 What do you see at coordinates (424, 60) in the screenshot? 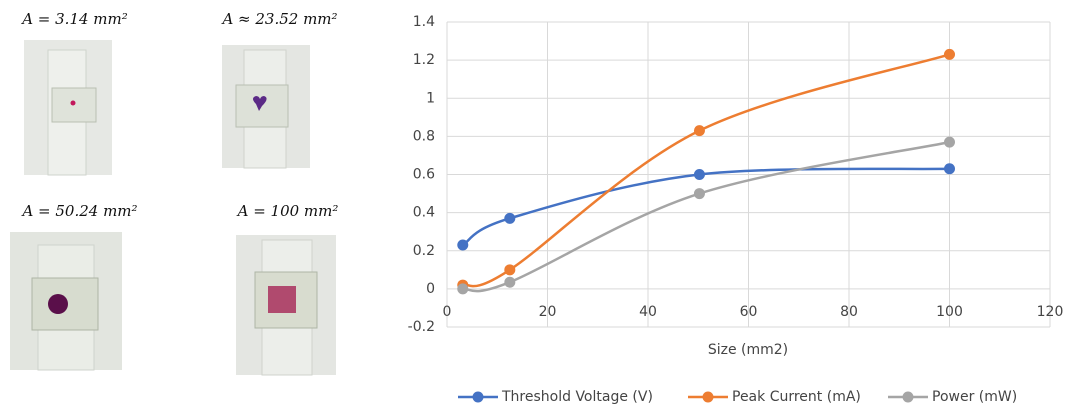
I see `y-tick-label: 1.2` at bounding box center [424, 60].